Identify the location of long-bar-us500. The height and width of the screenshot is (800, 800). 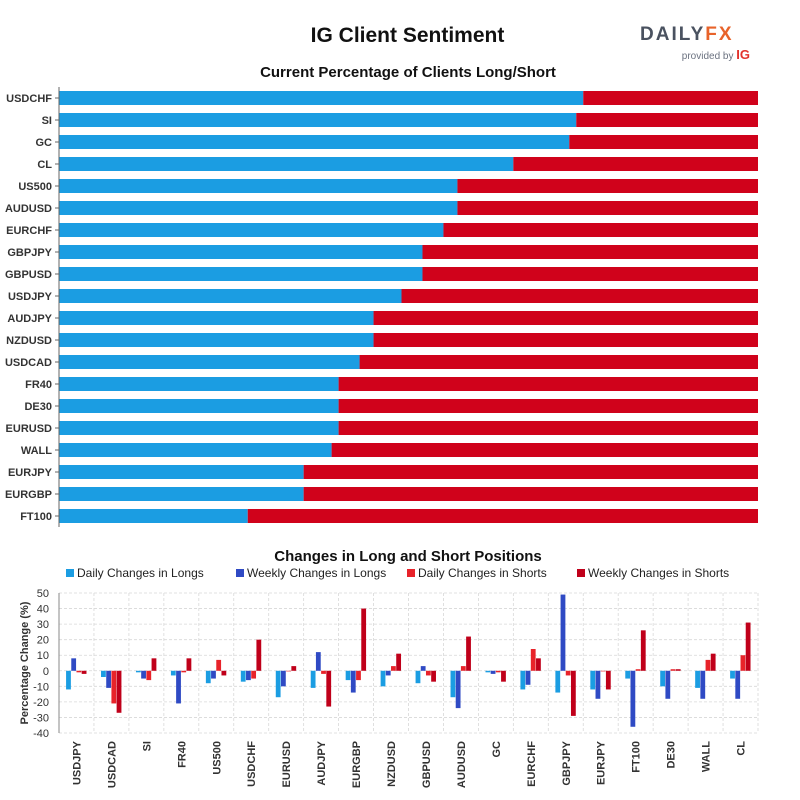
(258, 186).